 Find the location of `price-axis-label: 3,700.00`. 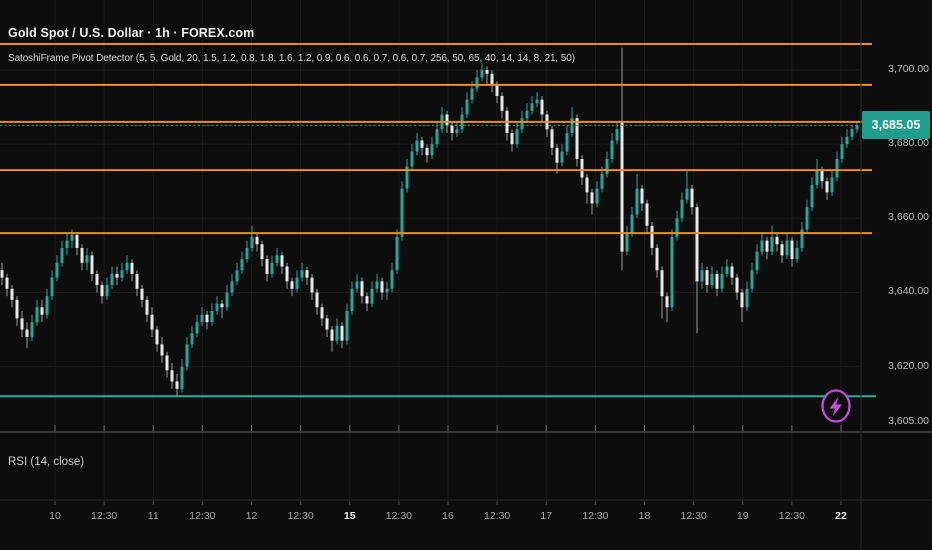

price-axis-label: 3,700.00 is located at coordinates (908, 68).